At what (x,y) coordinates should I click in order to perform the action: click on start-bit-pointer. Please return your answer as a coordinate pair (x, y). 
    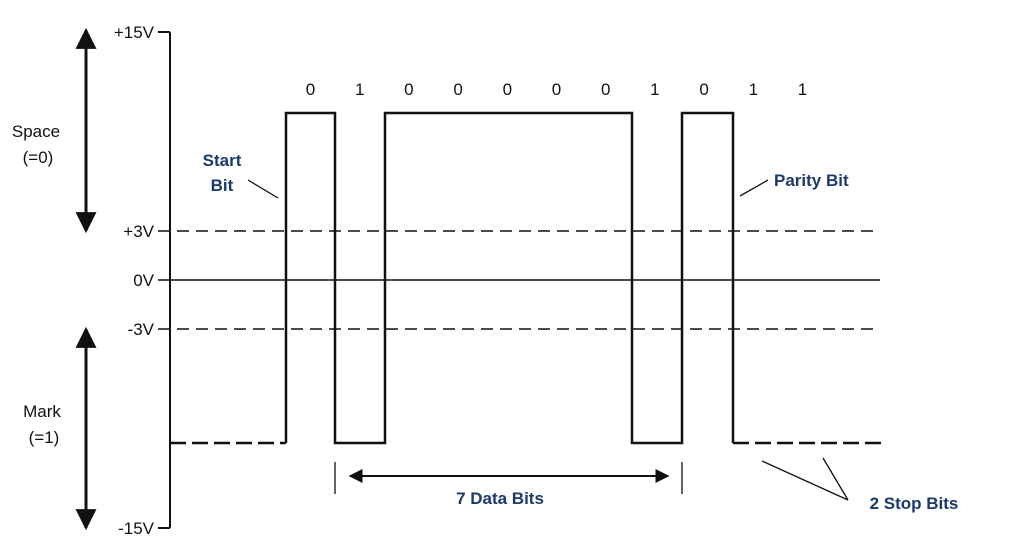
    Looking at the image, I should click on (263, 189).